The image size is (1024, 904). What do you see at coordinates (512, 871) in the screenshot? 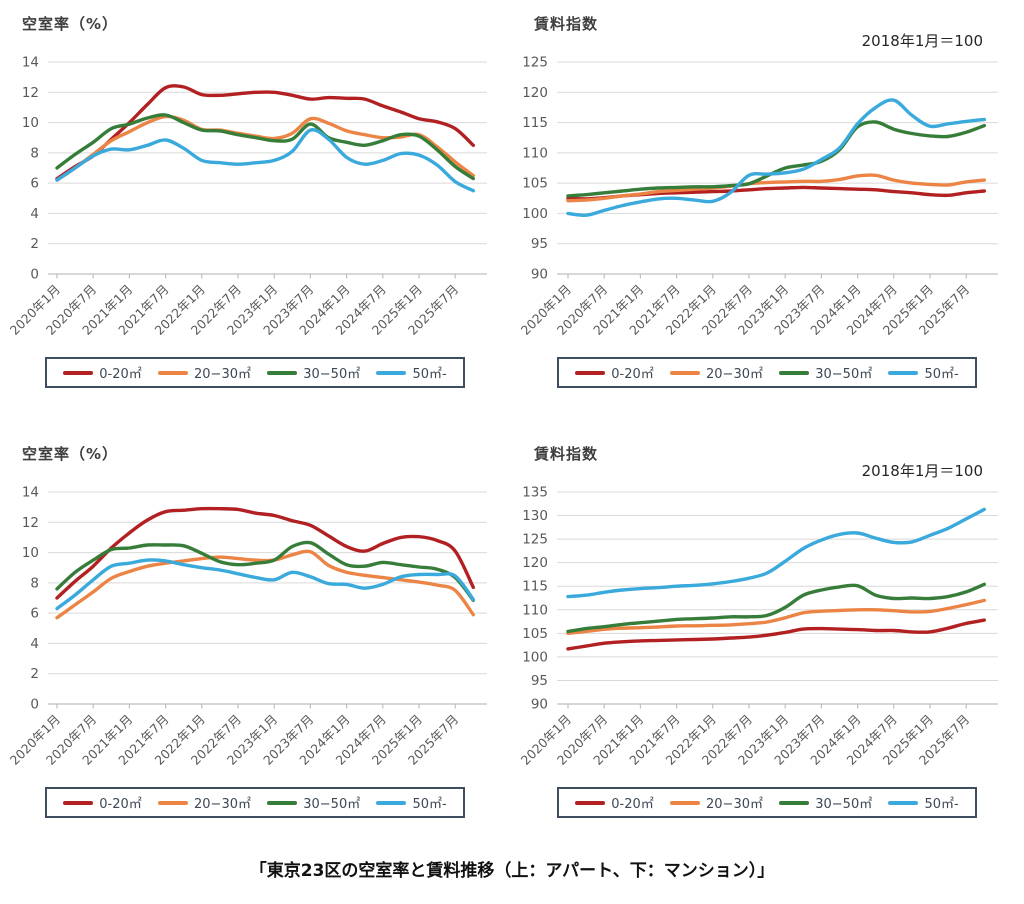
I see `figure-caption: 「東京23区の空室率と賃料推移（上：アパート、下：マンション）」` at bounding box center [512, 871].